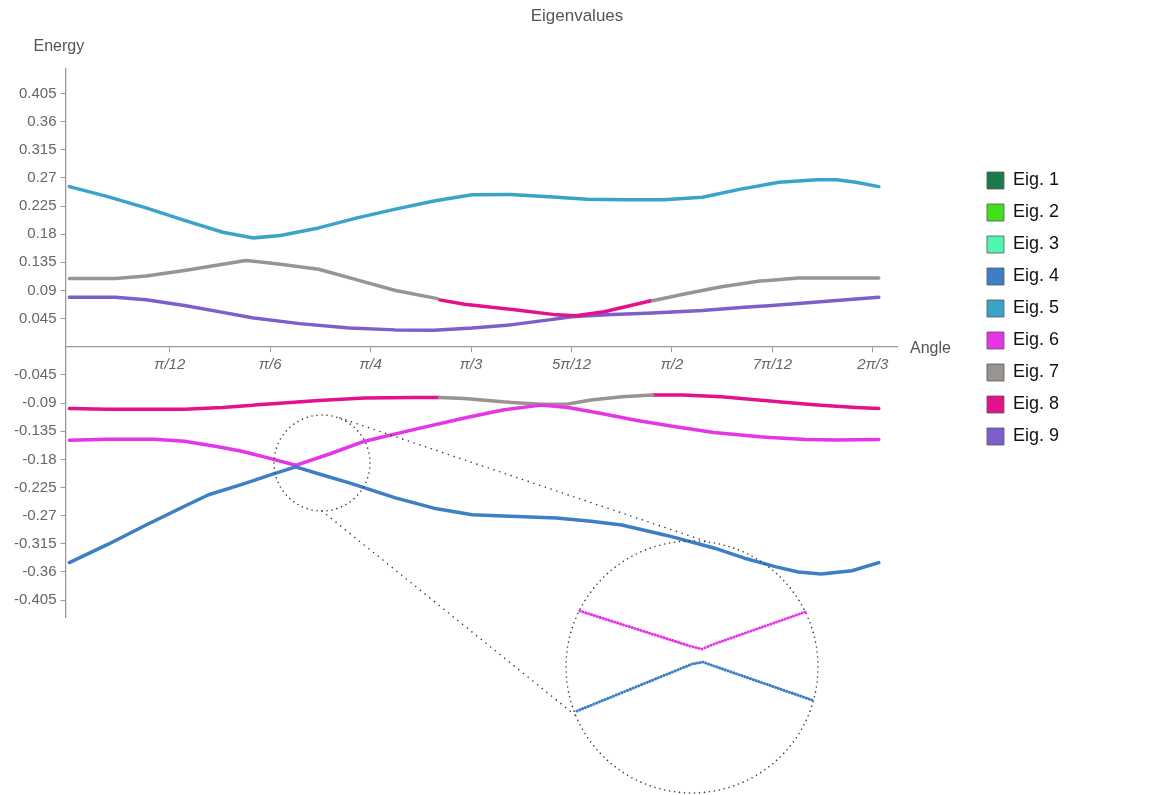 This screenshot has width=1154, height=795. What do you see at coordinates (39, 571) in the screenshot?
I see `y-tick-label: -0.36` at bounding box center [39, 571].